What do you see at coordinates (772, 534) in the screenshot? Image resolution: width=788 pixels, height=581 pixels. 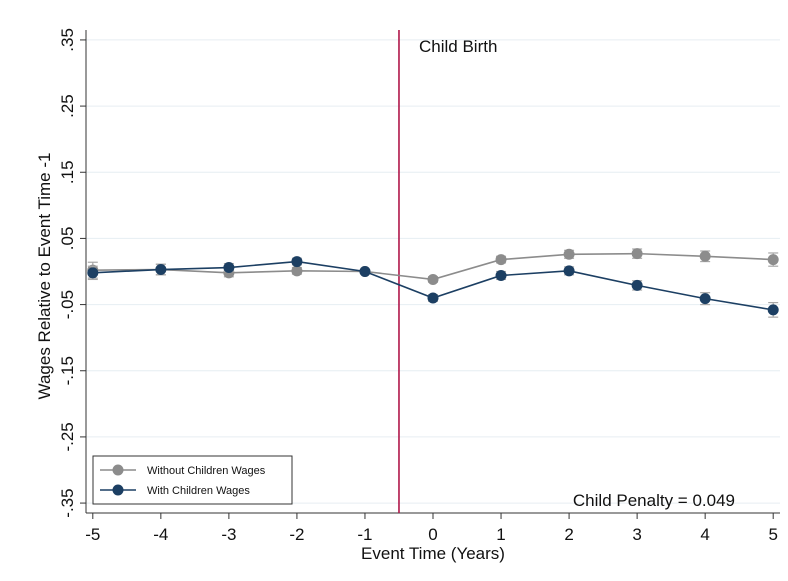 I see `x-tick-label: 5` at bounding box center [772, 534].